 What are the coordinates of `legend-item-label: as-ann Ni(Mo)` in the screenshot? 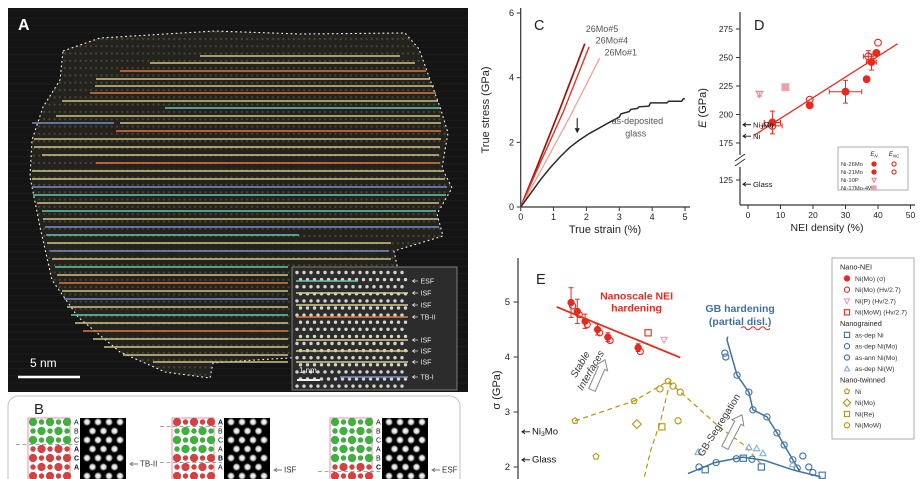 It's located at (876, 358).